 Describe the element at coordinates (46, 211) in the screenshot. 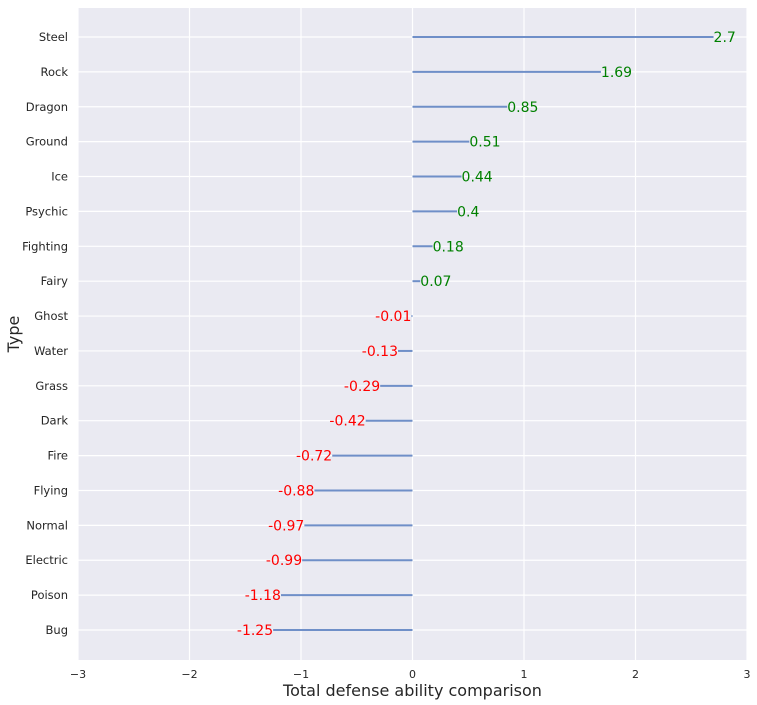

I see `y-tick-label-psychic: Psychic` at that location.